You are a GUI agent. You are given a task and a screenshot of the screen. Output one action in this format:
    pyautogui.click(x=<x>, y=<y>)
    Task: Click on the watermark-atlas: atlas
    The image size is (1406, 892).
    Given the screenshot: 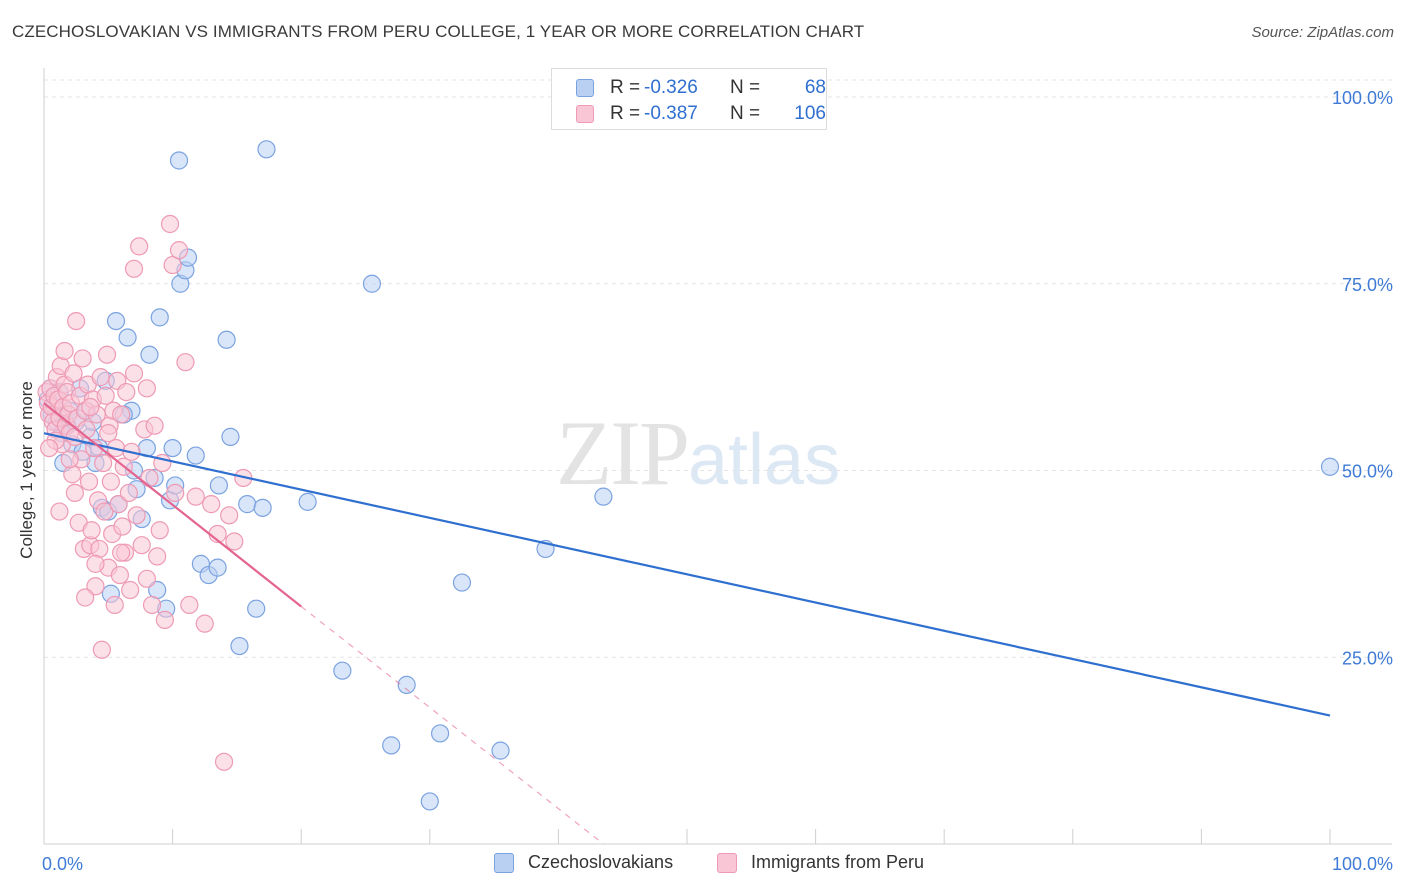 What is the action you would take?
    pyautogui.click(x=764, y=460)
    